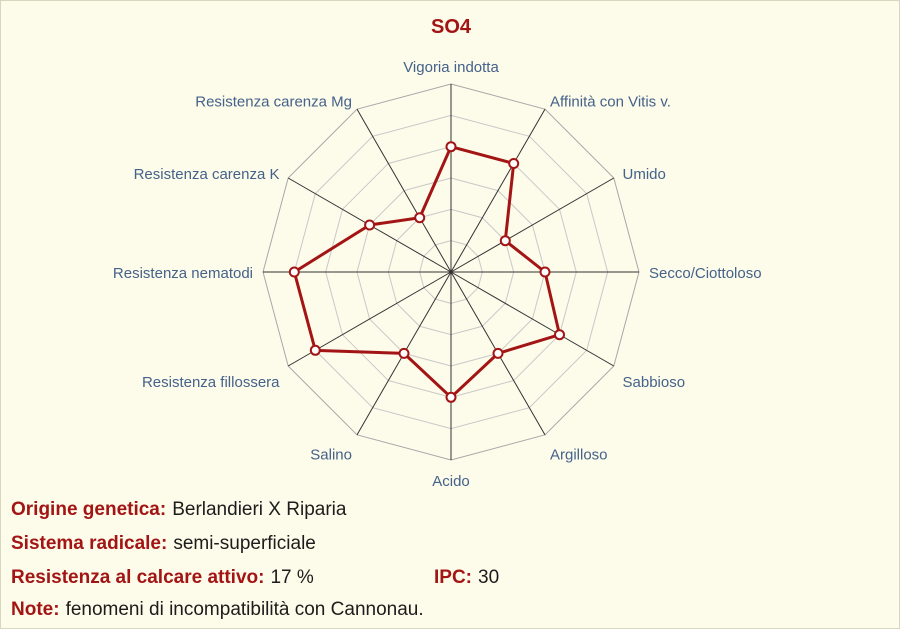 The width and height of the screenshot is (900, 629). Describe the element at coordinates (207, 174) in the screenshot. I see `axis-label: Resistenza carenza K` at that location.